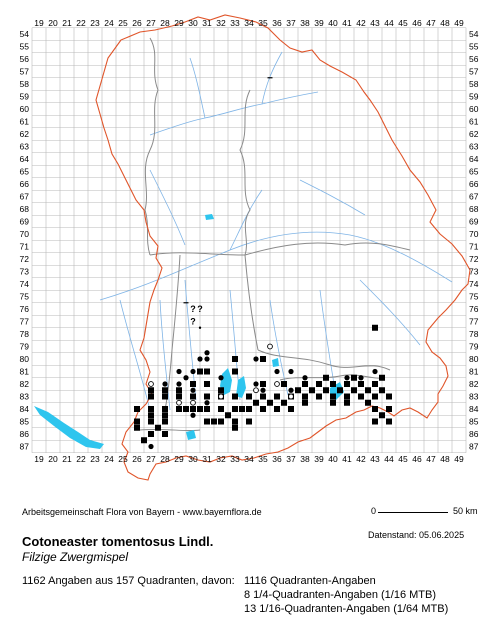 This screenshot has height=620, width=500. What do you see at coordinates (389, 459) in the screenshot?
I see `x-axis-label-bottom: 44` at bounding box center [389, 459].